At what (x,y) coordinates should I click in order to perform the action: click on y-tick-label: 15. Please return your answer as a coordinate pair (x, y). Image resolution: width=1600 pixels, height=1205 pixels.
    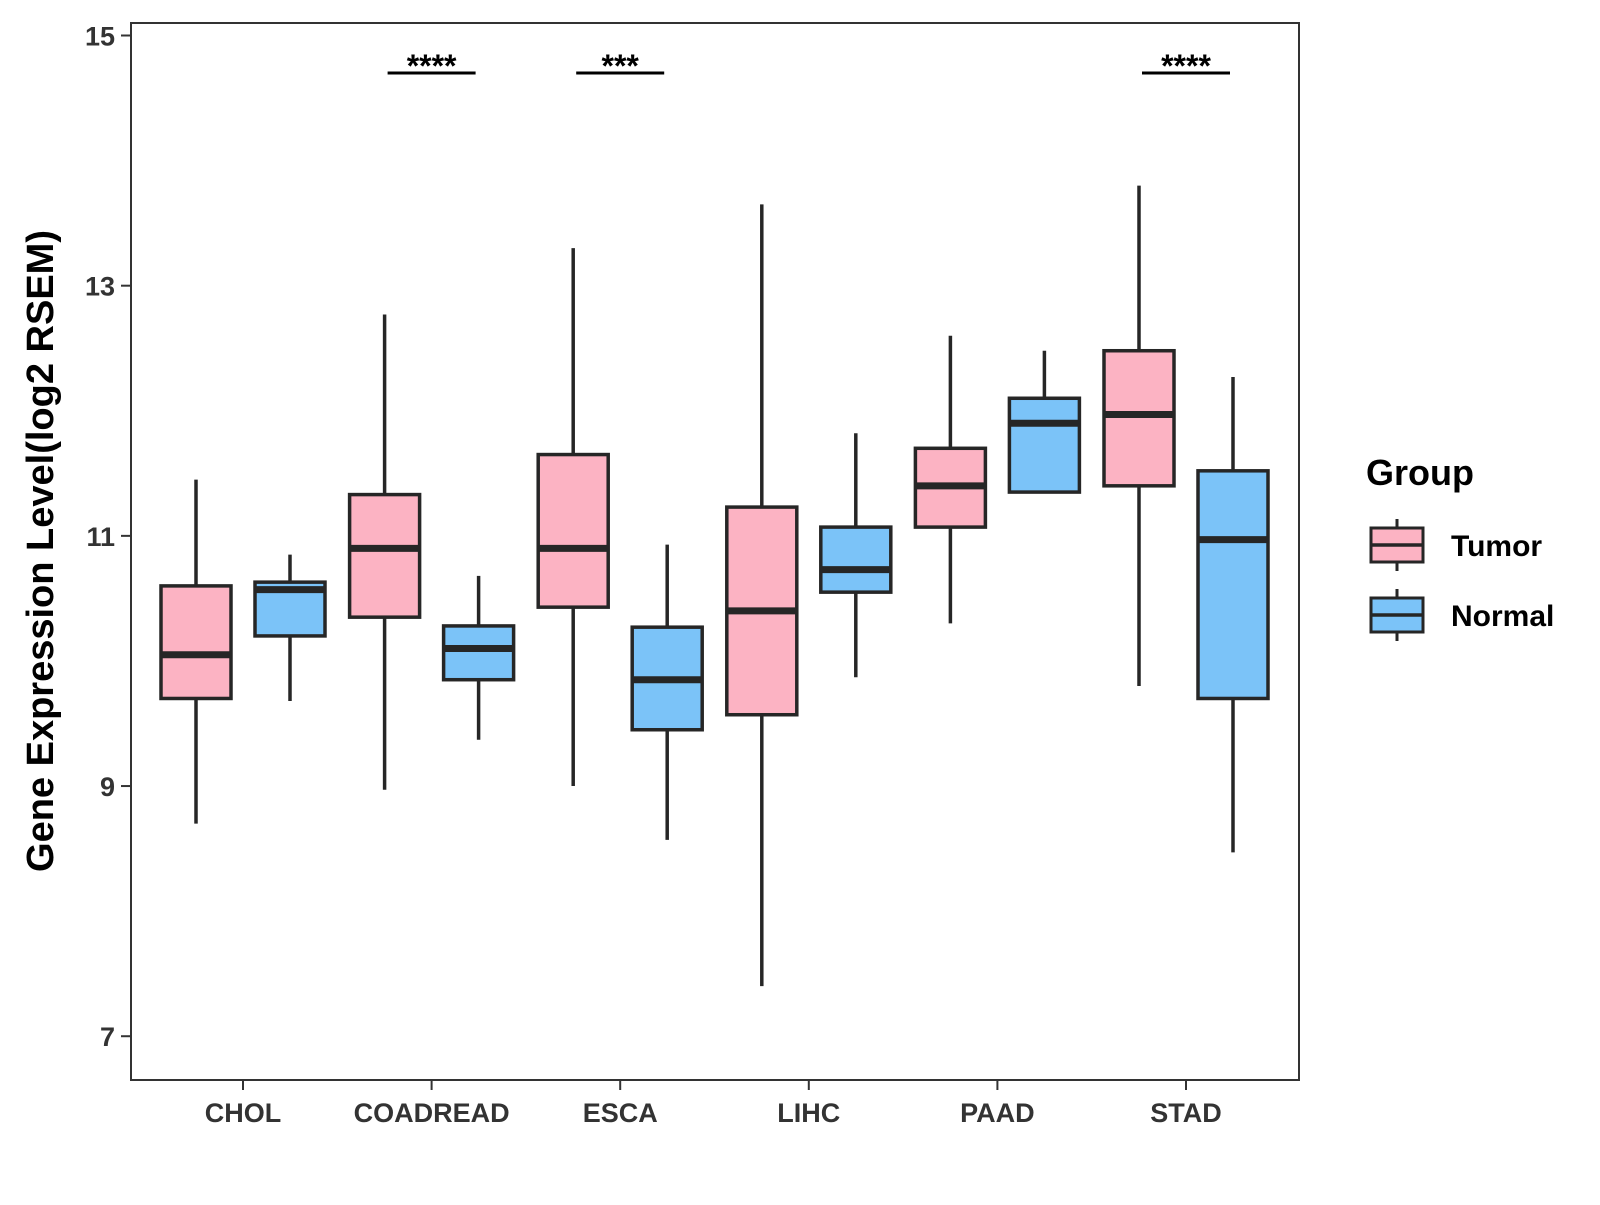
    Looking at the image, I should click on (100, 37).